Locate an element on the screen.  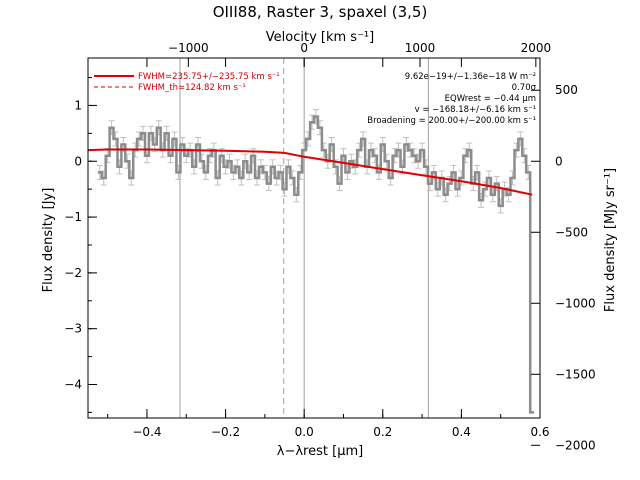
y-tick-label: −2 is located at coordinates (73, 273).